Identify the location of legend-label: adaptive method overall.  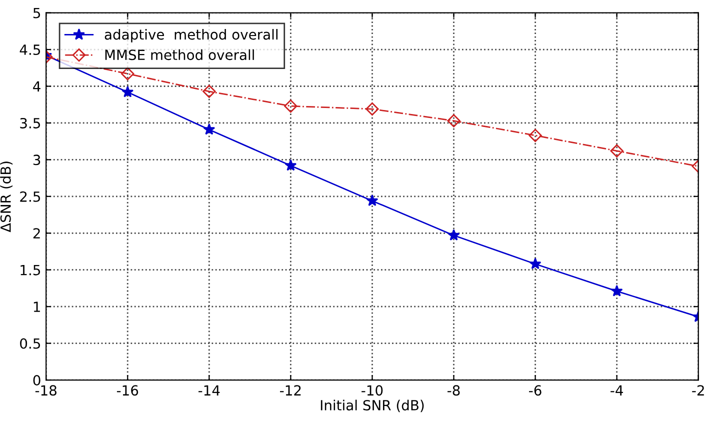
(191, 35).